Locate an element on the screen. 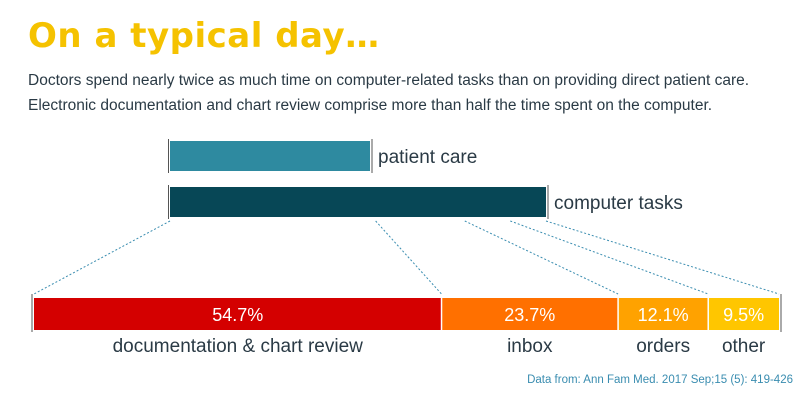 This screenshot has width=811, height=413. segment-percent: 12.1% is located at coordinates (663, 315).